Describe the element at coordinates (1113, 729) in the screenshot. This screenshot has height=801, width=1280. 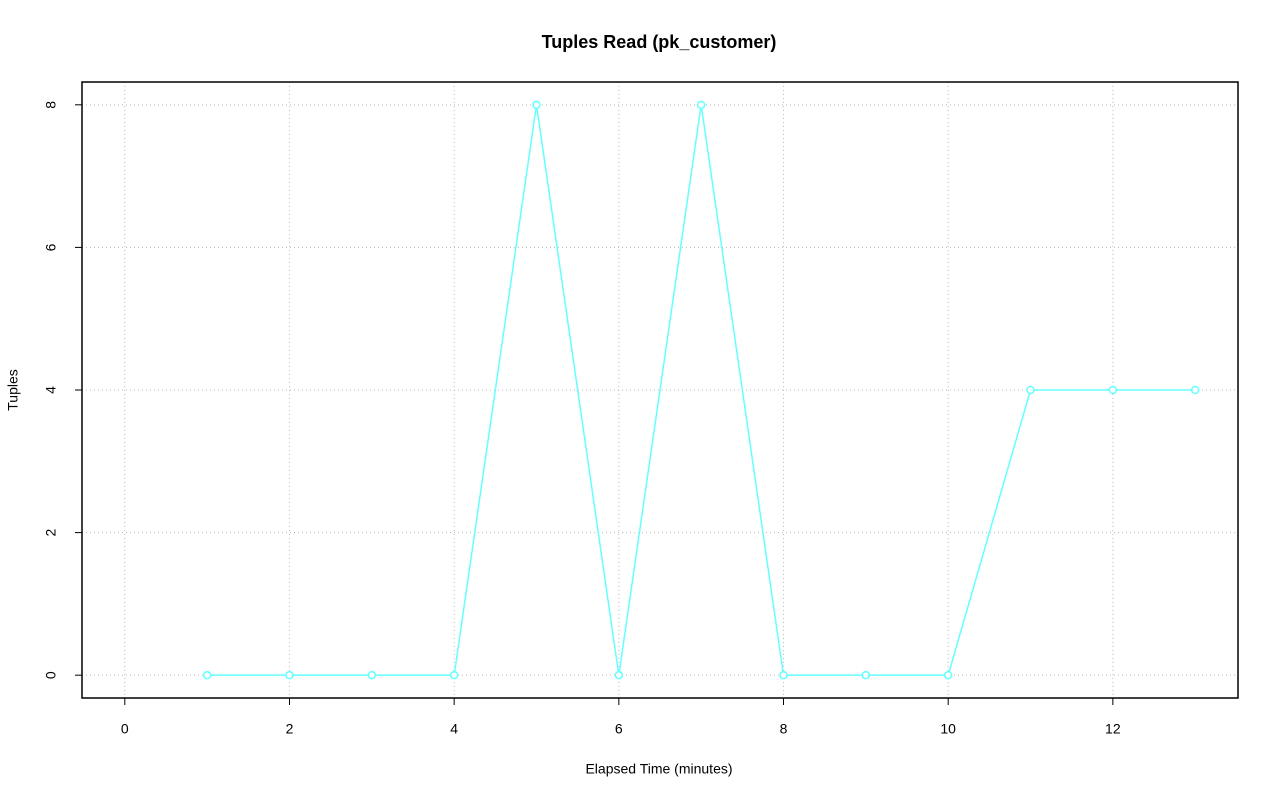
I see `x-tick-label: 12` at that location.